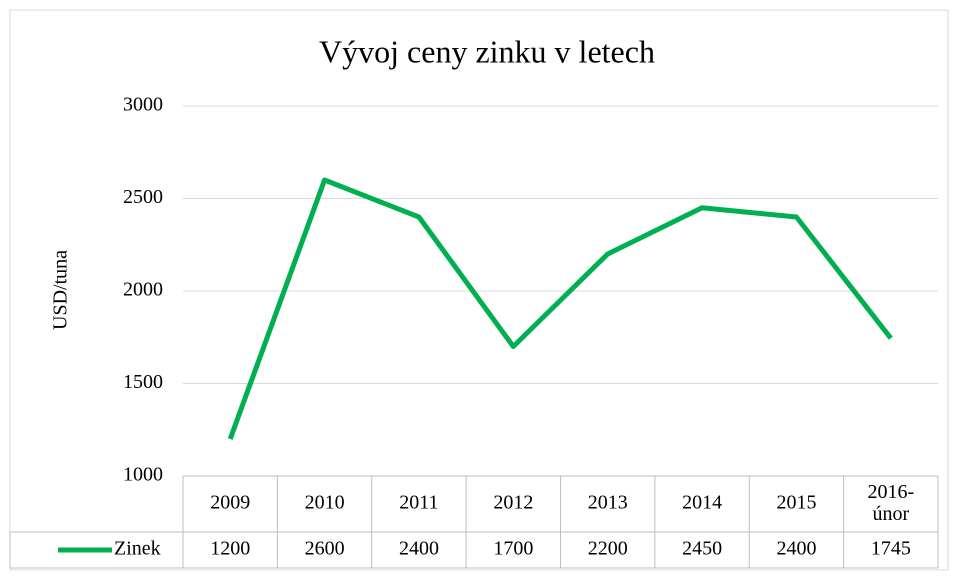  I want to click on table-value: 2200, so click(608, 549).